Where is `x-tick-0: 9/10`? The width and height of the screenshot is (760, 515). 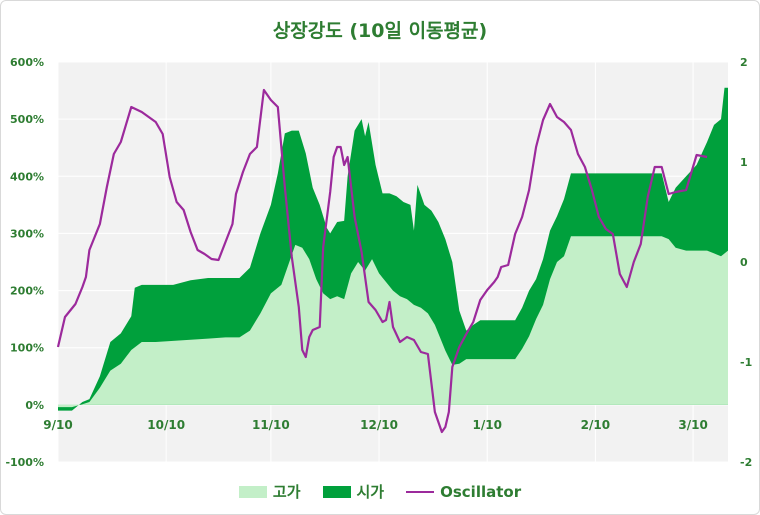
x-tick-0: 9/10 is located at coordinates (57, 425).